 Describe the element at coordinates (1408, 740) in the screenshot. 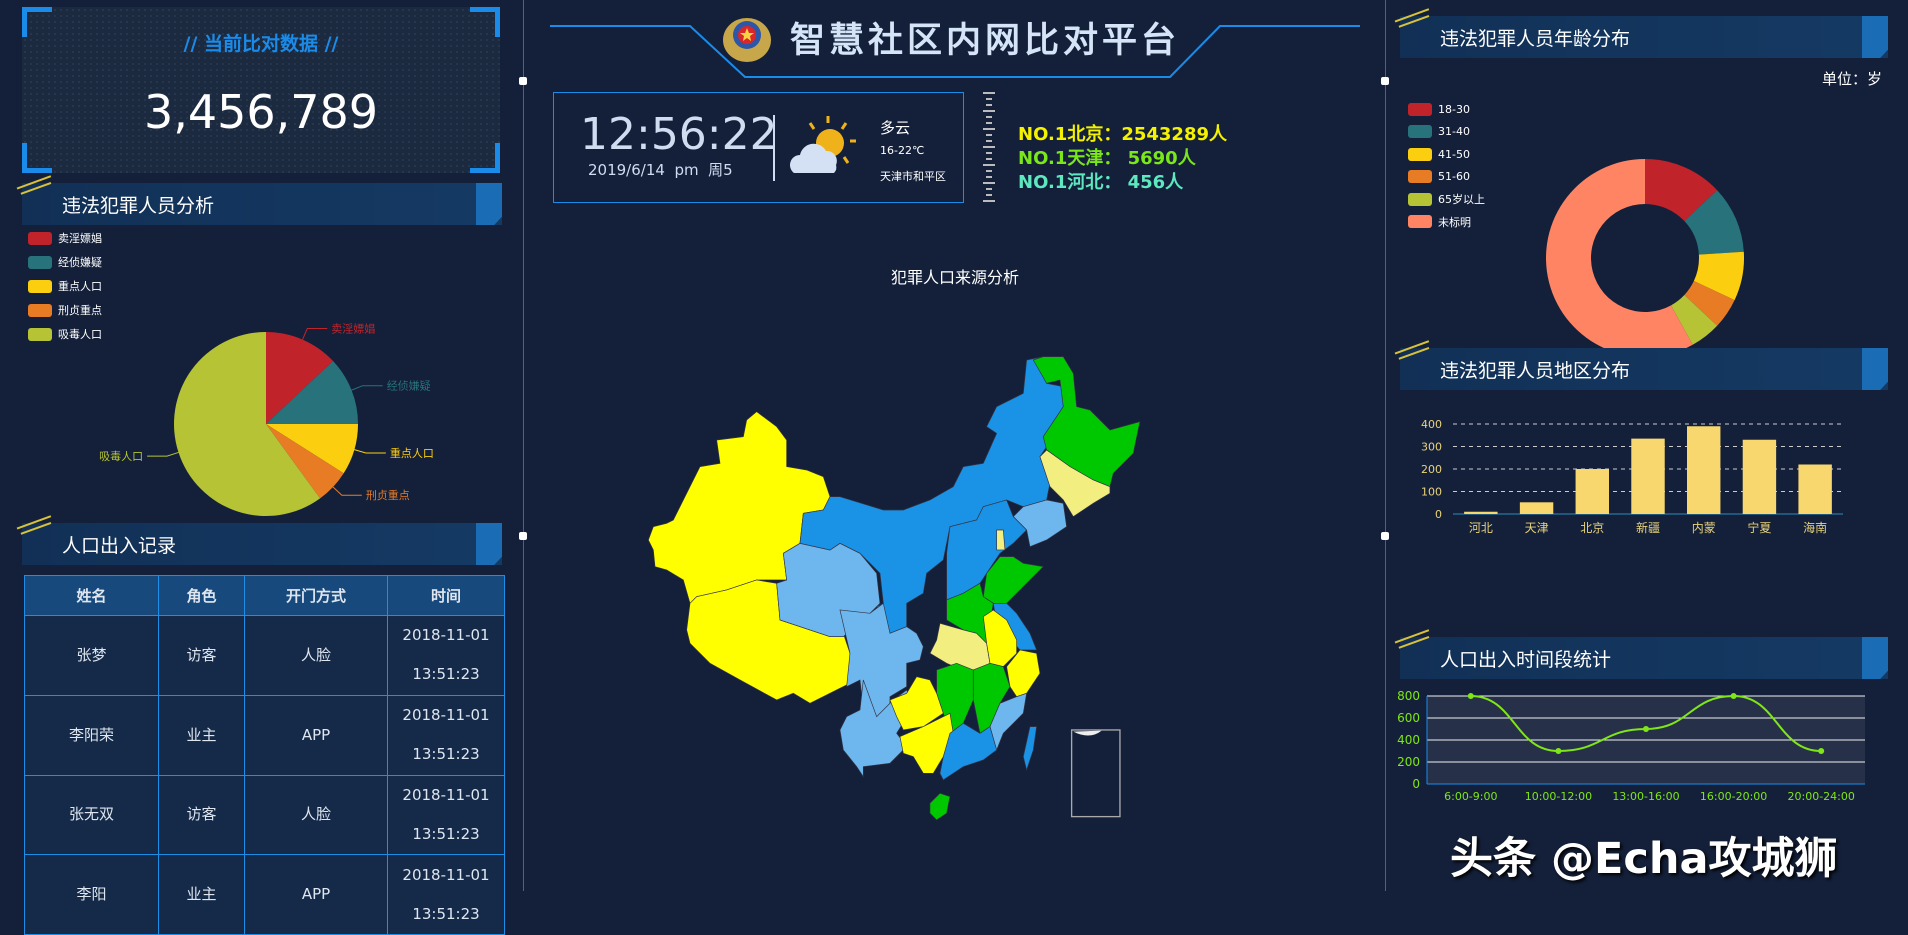

I see `y-tick-label: 400` at that location.